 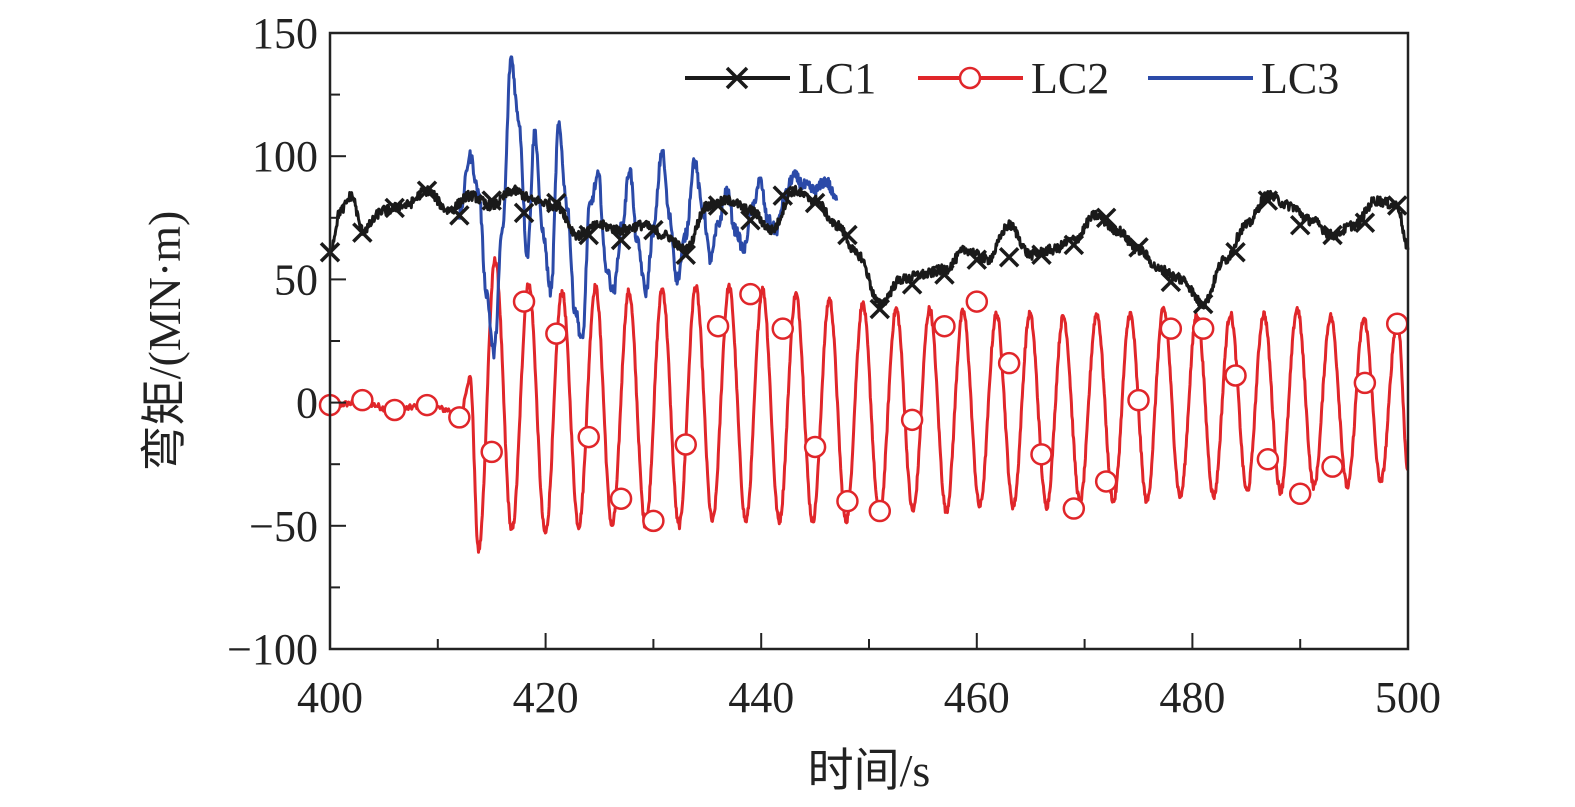 I want to click on x-tick-label: 500, so click(x=1408, y=697).